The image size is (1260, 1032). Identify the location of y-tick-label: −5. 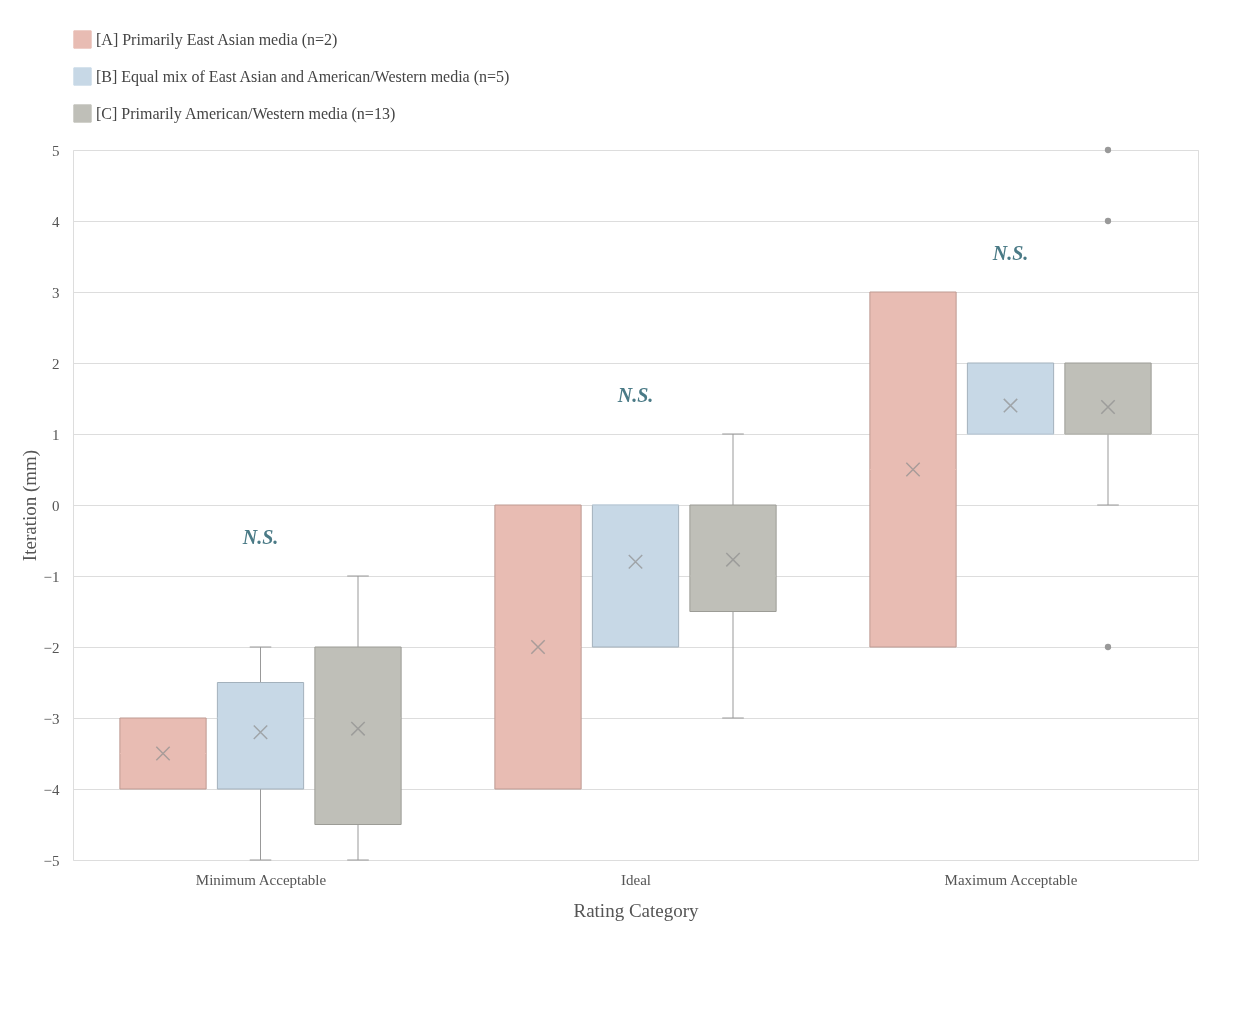
(51, 860).